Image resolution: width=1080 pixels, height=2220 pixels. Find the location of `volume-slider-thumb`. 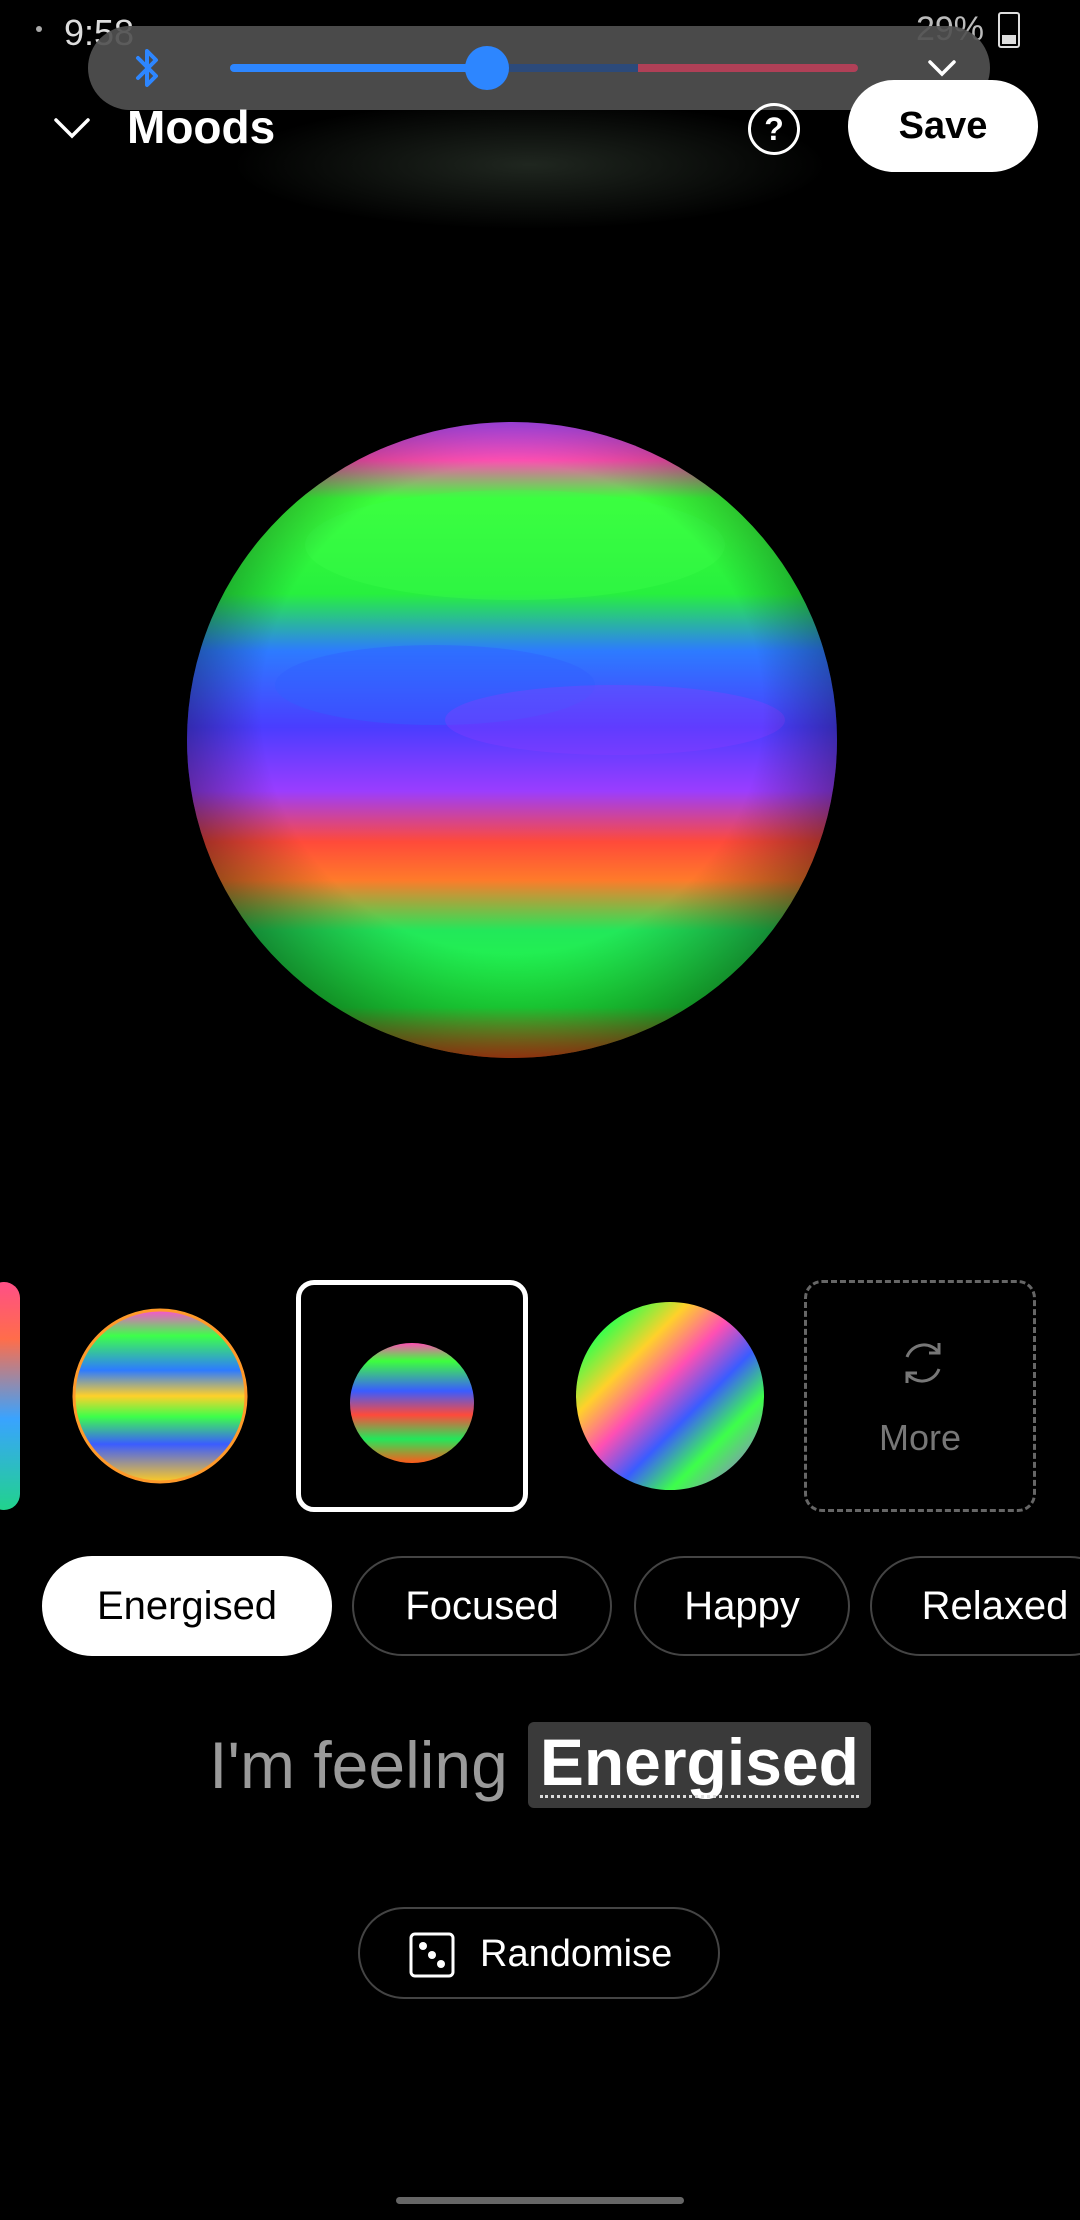

volume-slider-thumb is located at coordinates (487, 68).